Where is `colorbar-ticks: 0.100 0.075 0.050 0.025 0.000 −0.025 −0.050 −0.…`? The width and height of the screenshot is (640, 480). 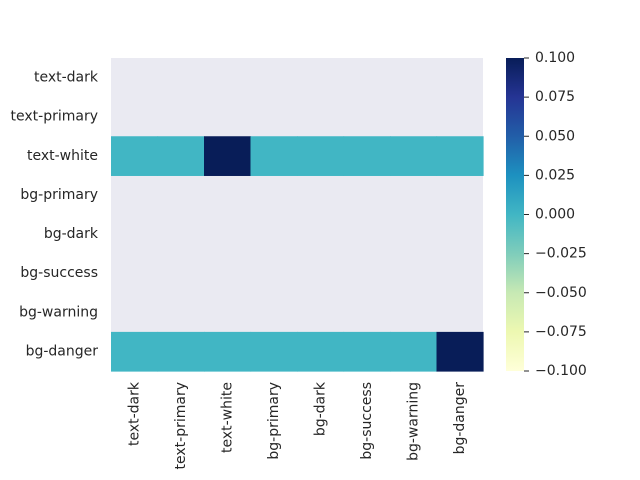
colorbar-ticks: 0.100 0.075 0.050 0.025 0.000 −0.025 −0.050 −0.… is located at coordinates (555, 214).